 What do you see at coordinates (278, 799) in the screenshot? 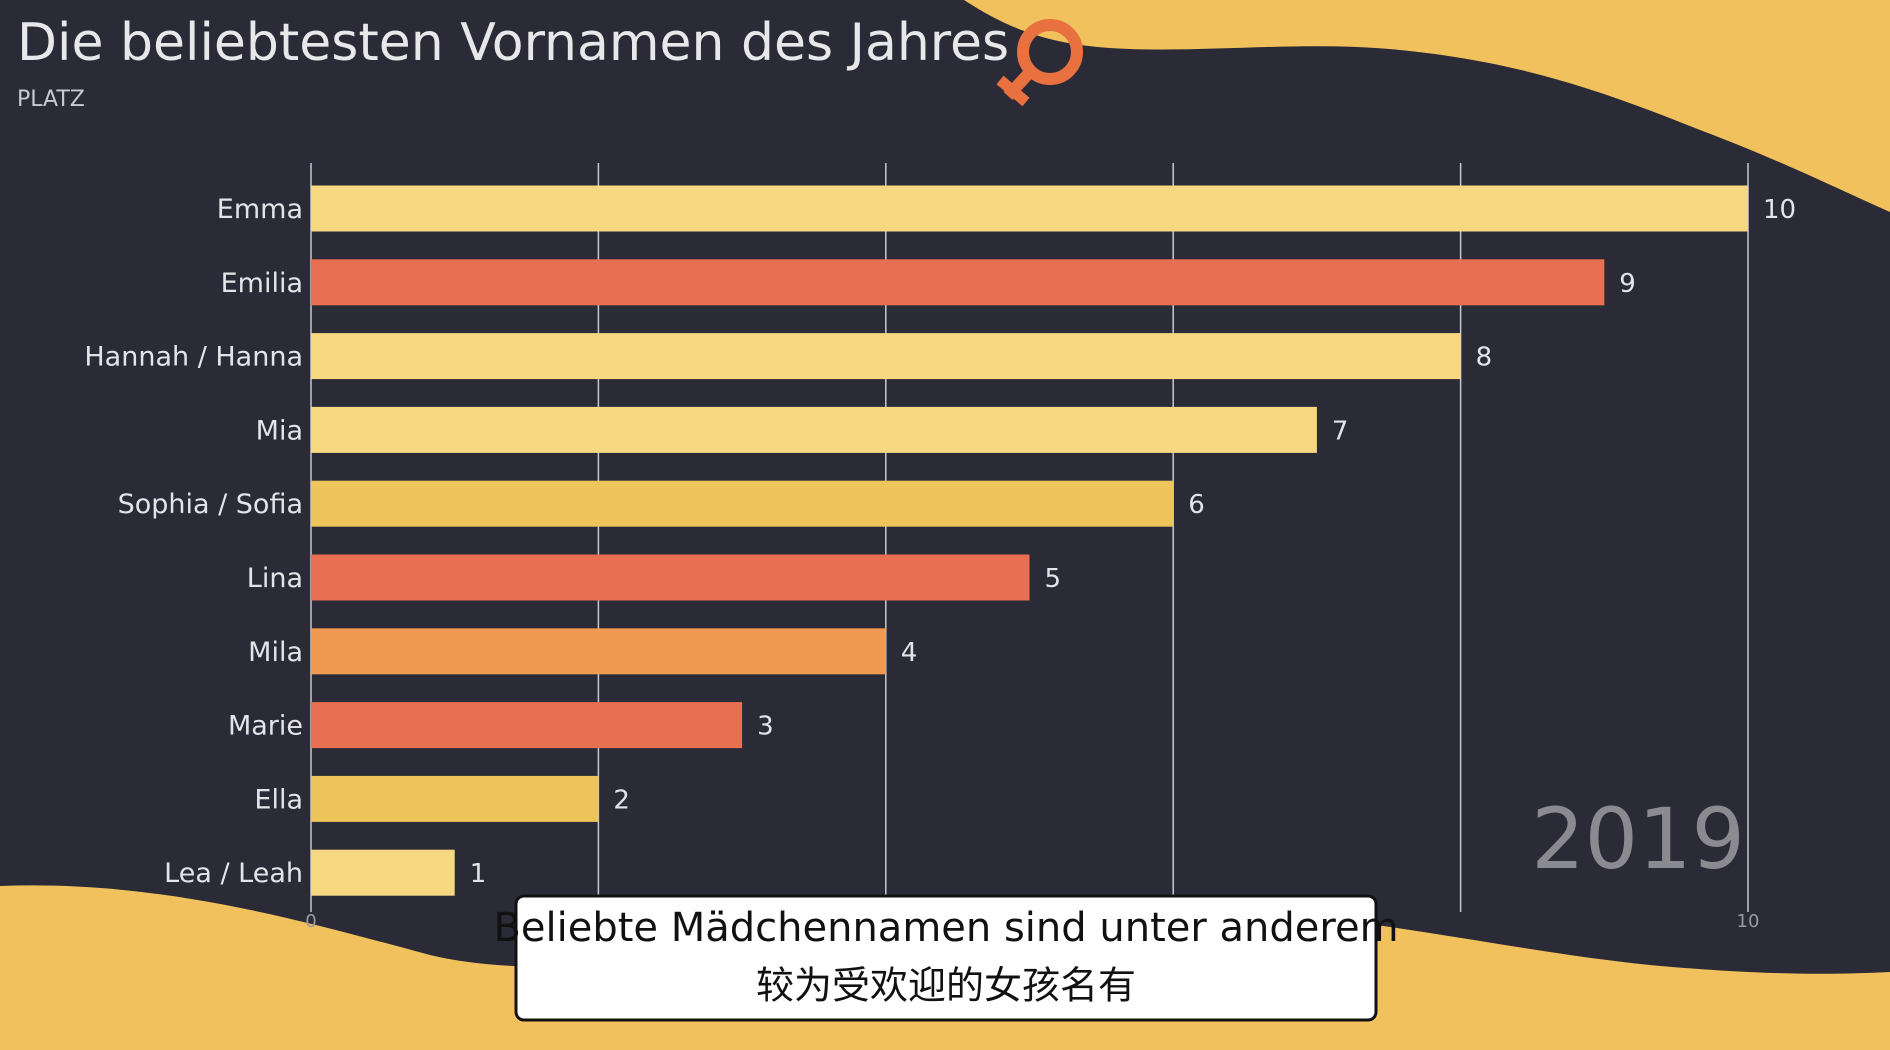
I see `y-tick-label: Ella` at bounding box center [278, 799].